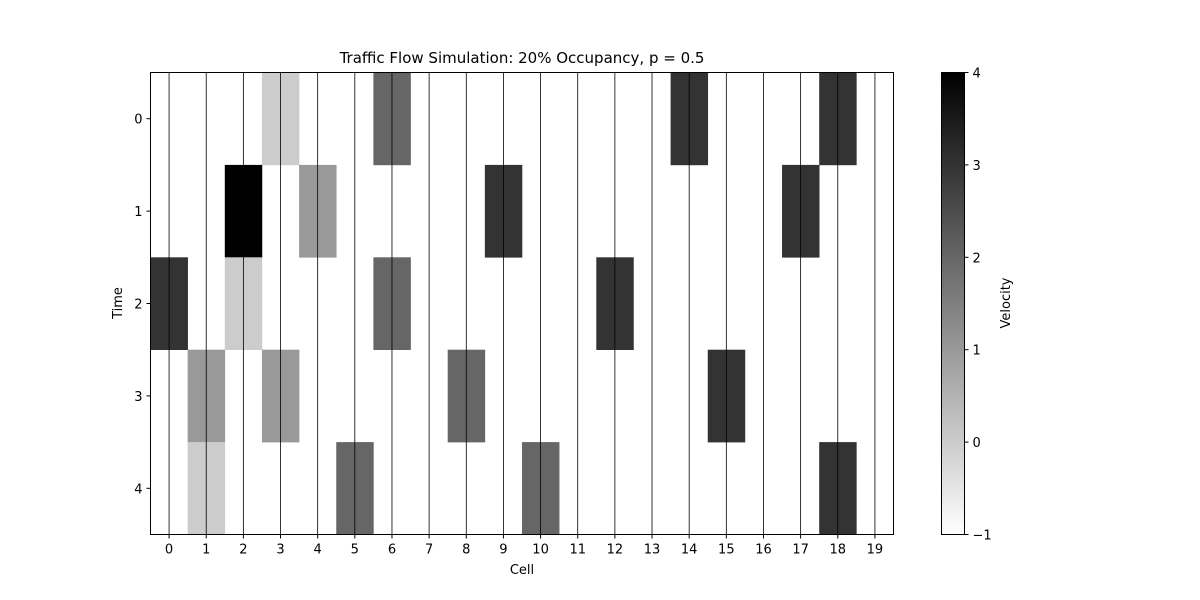 The width and height of the screenshot is (1200, 600). Describe the element at coordinates (800, 550) in the screenshot. I see `x-tick-label: 17` at that location.